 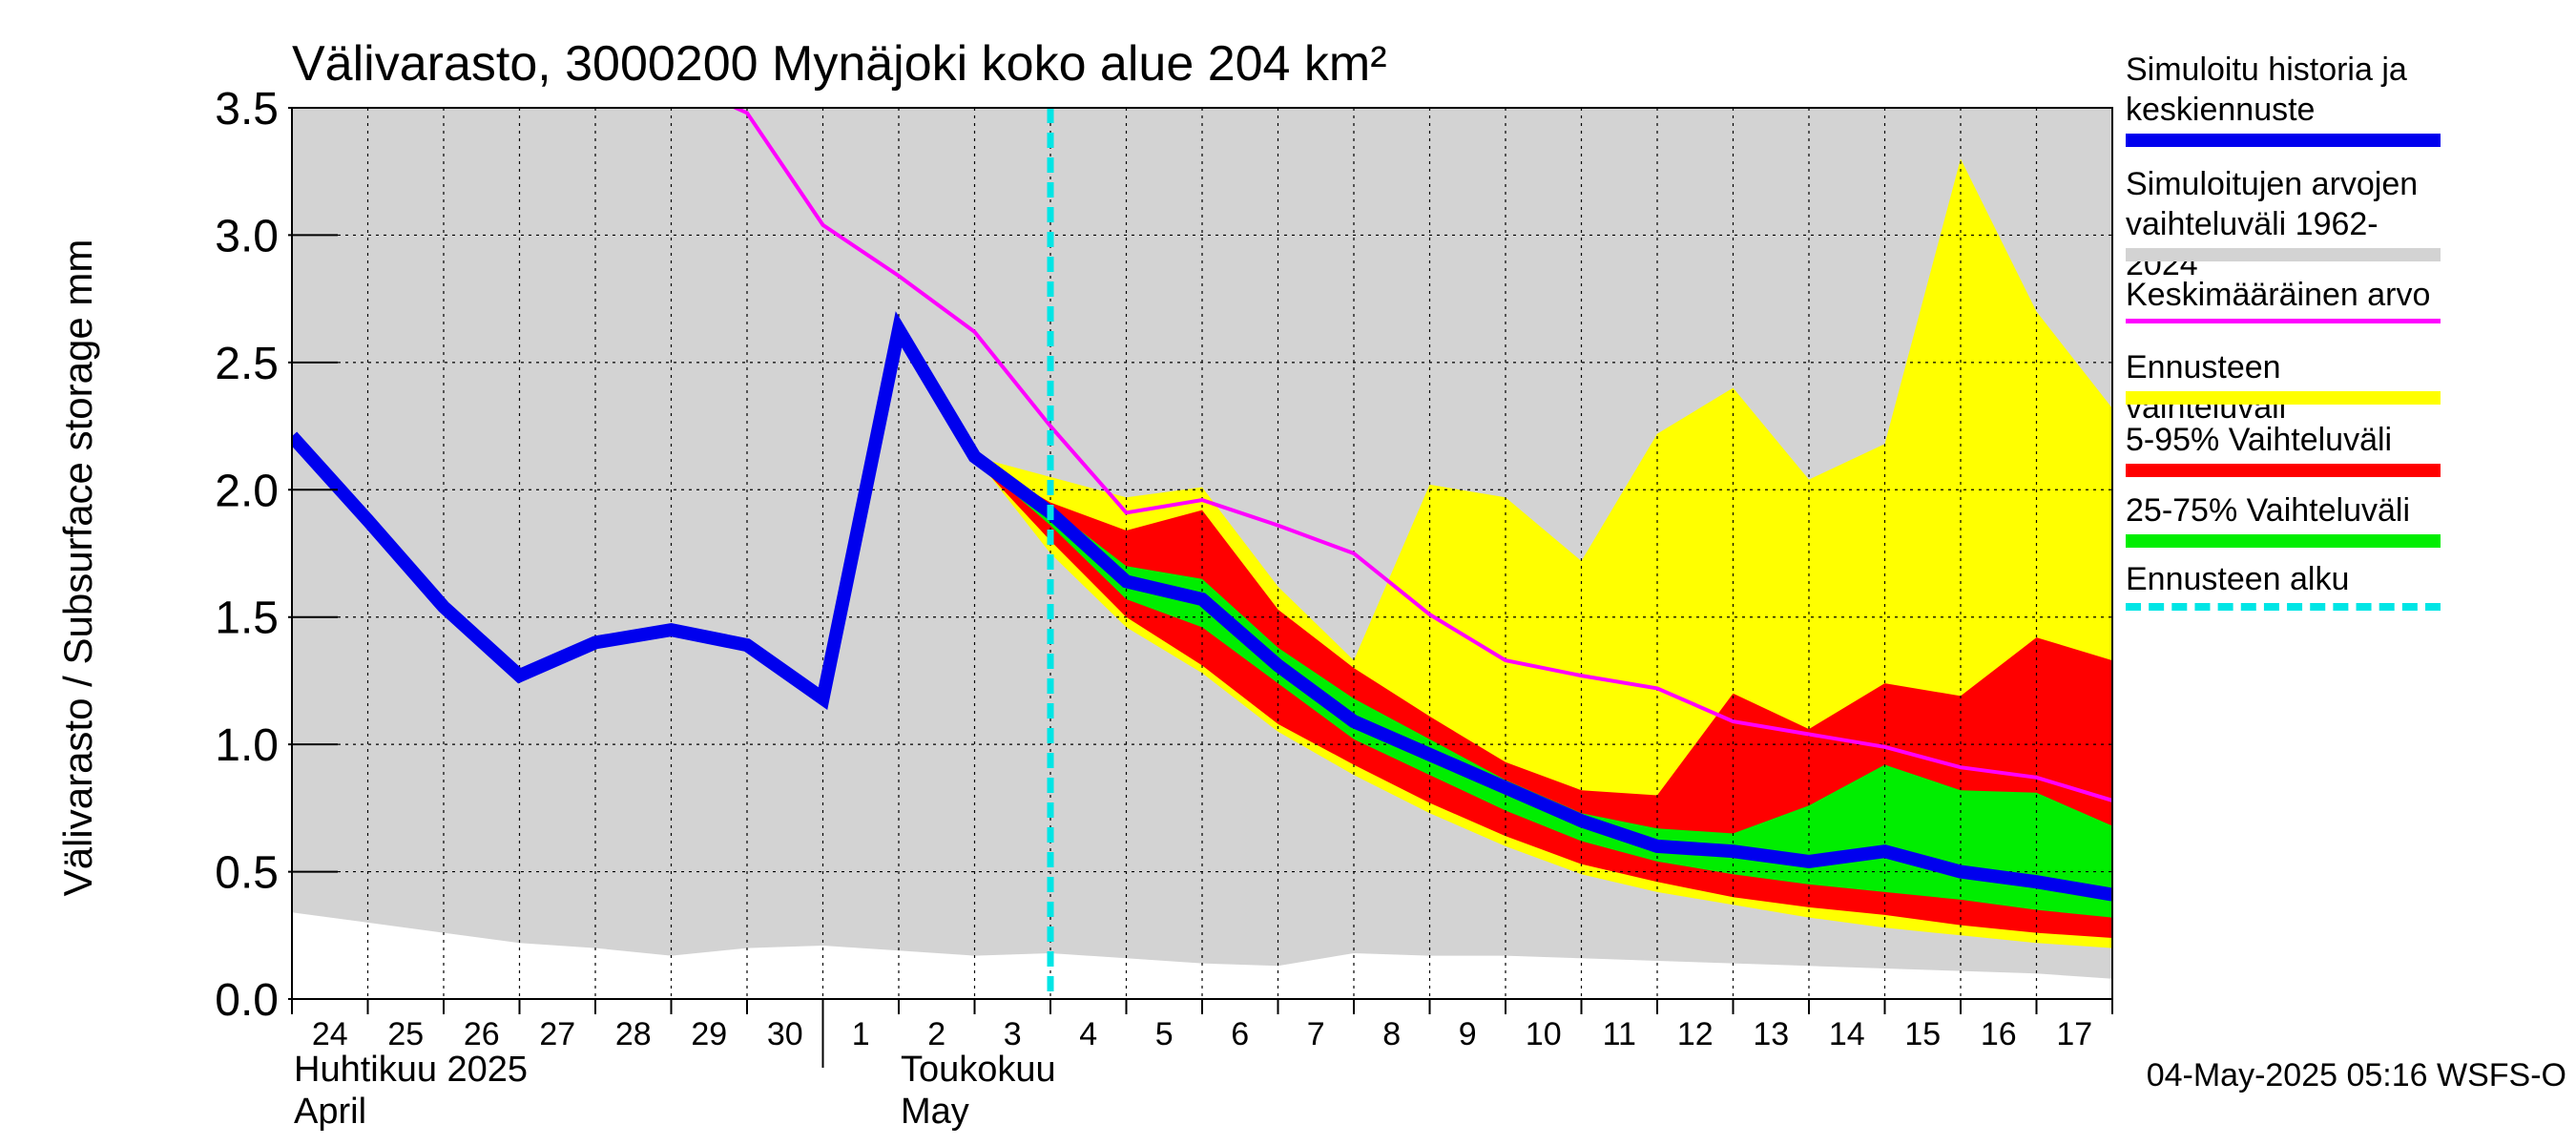 What do you see at coordinates (1316, 1034) in the screenshot?
I see `x-tick-label-7: 7` at bounding box center [1316, 1034].